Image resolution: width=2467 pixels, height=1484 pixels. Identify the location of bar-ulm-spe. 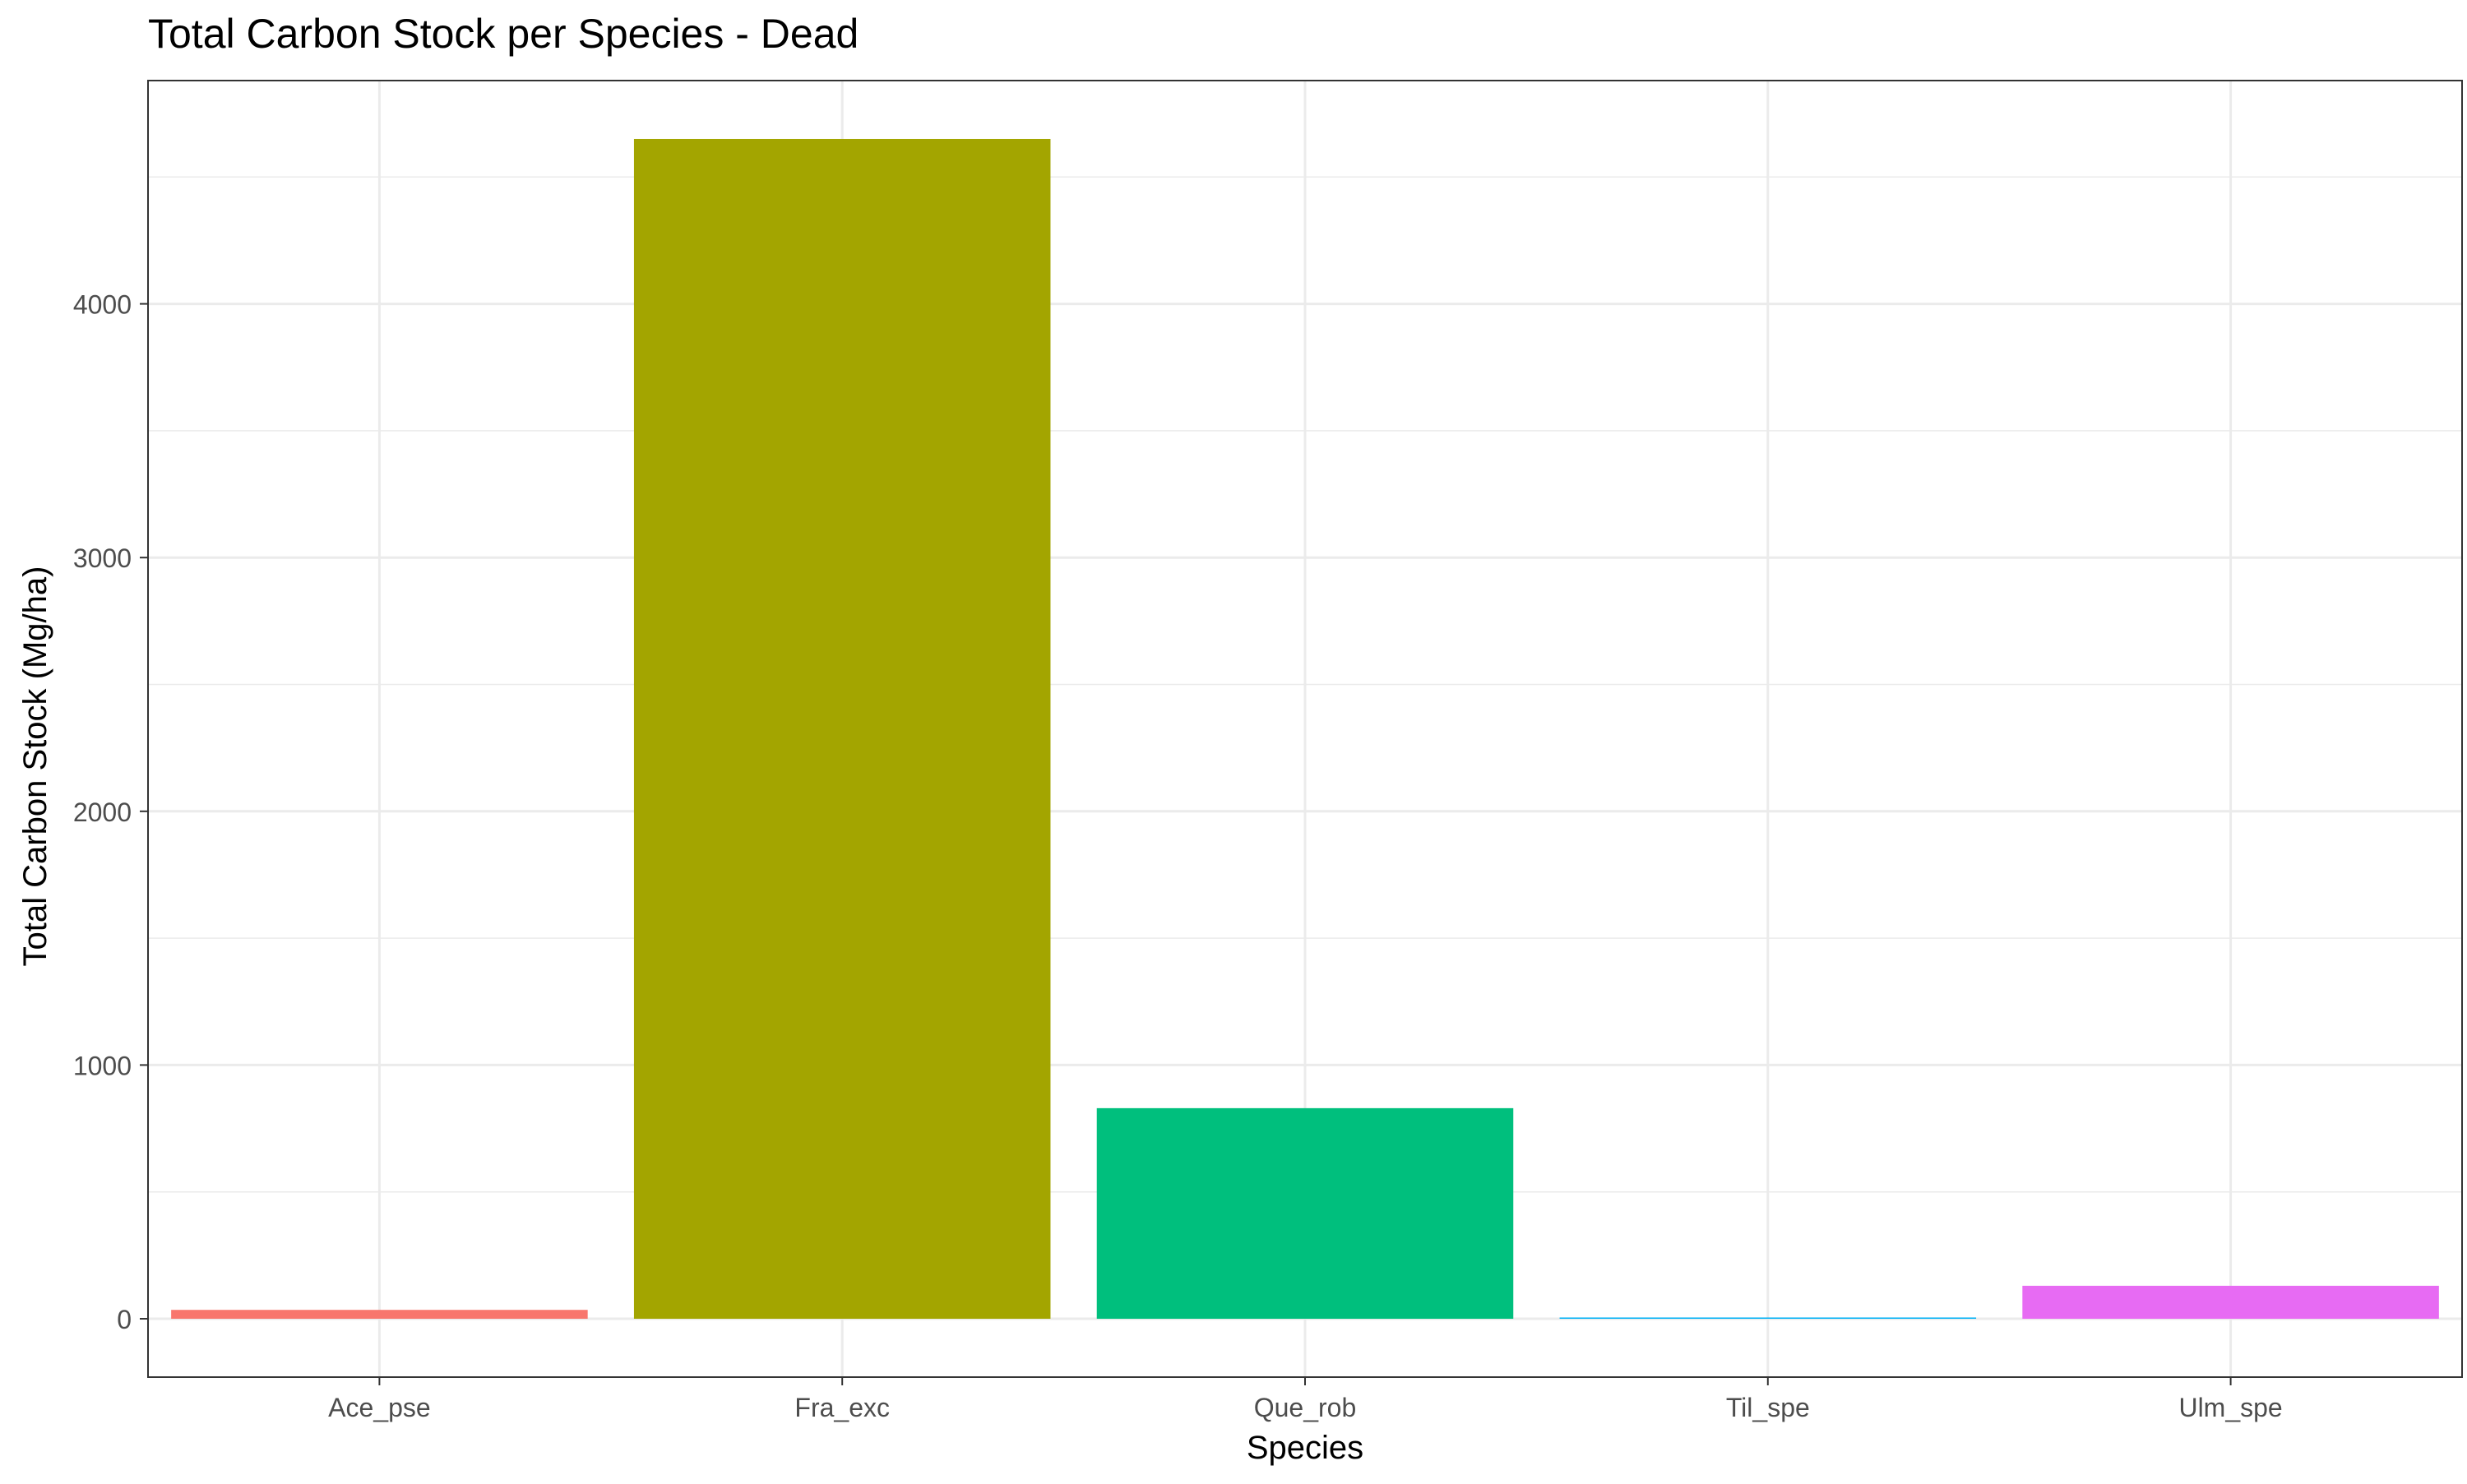
(2230, 1303).